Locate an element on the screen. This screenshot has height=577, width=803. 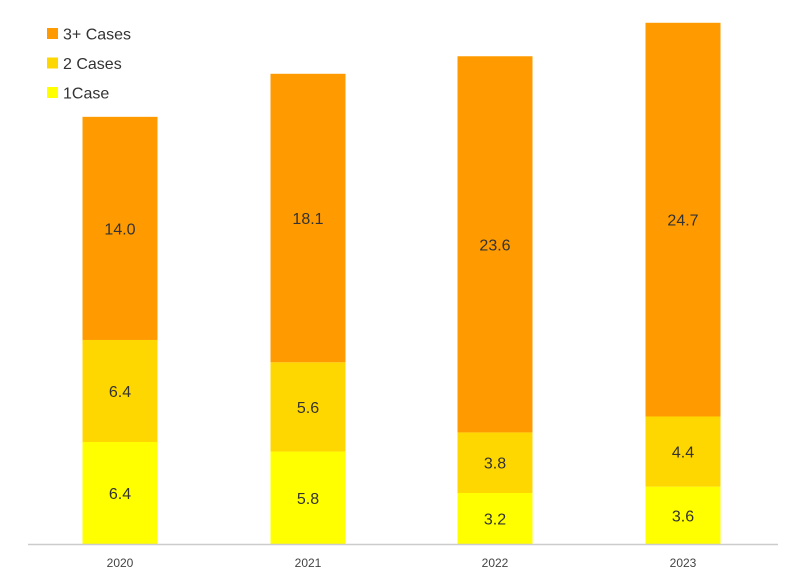
data-label: 4.4 is located at coordinates (683, 453).